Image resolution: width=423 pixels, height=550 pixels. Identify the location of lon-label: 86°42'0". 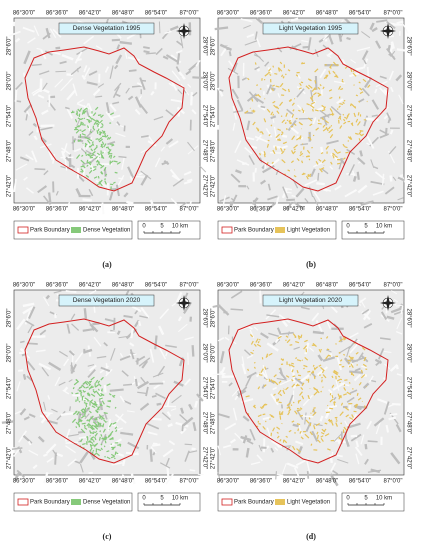
(90, 286).